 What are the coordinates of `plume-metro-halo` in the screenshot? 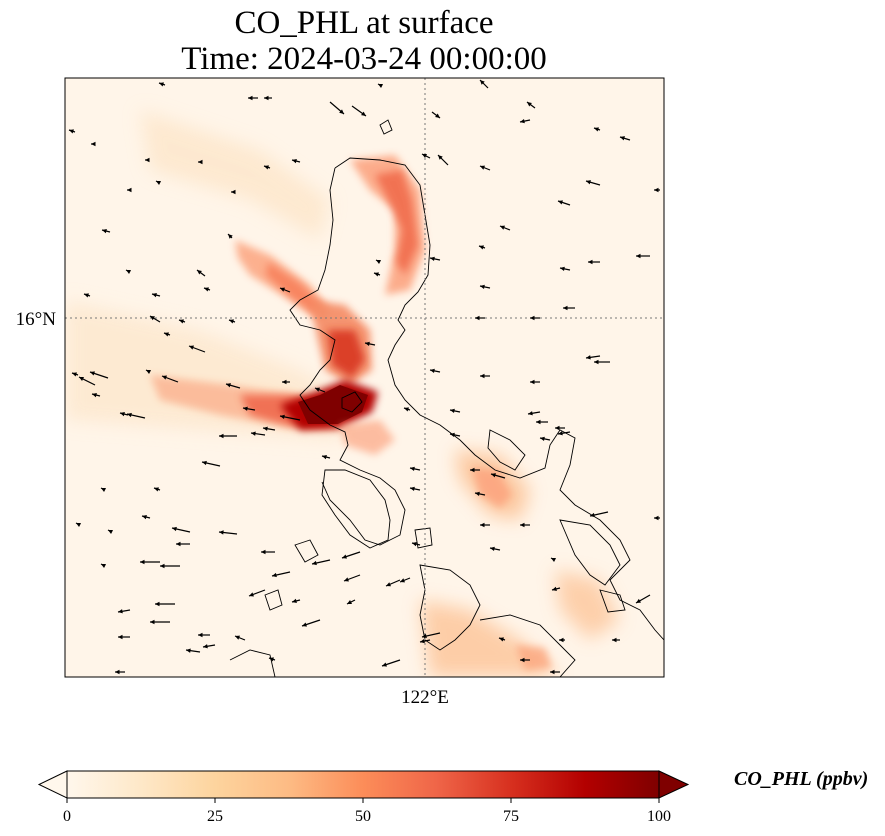 It's located at (367, 437).